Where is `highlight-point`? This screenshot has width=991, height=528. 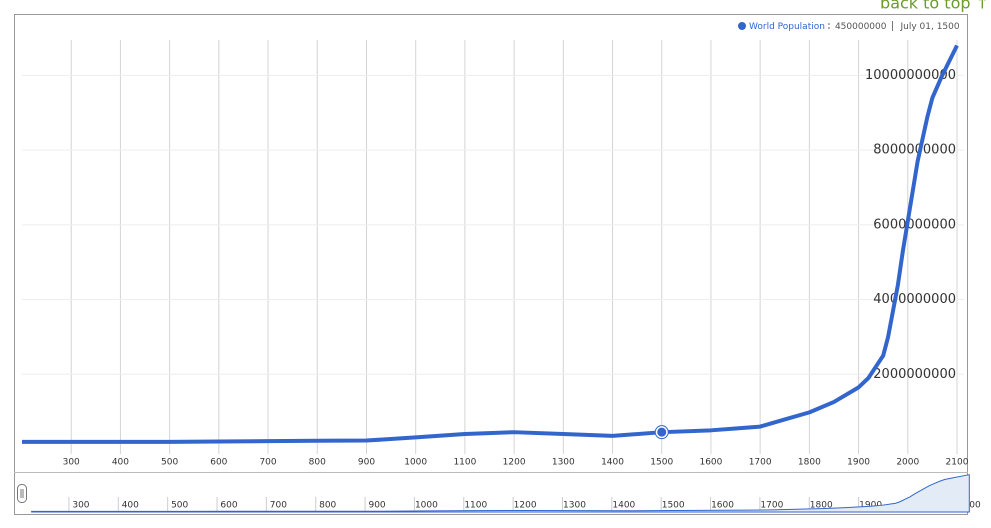 highlight-point is located at coordinates (662, 432).